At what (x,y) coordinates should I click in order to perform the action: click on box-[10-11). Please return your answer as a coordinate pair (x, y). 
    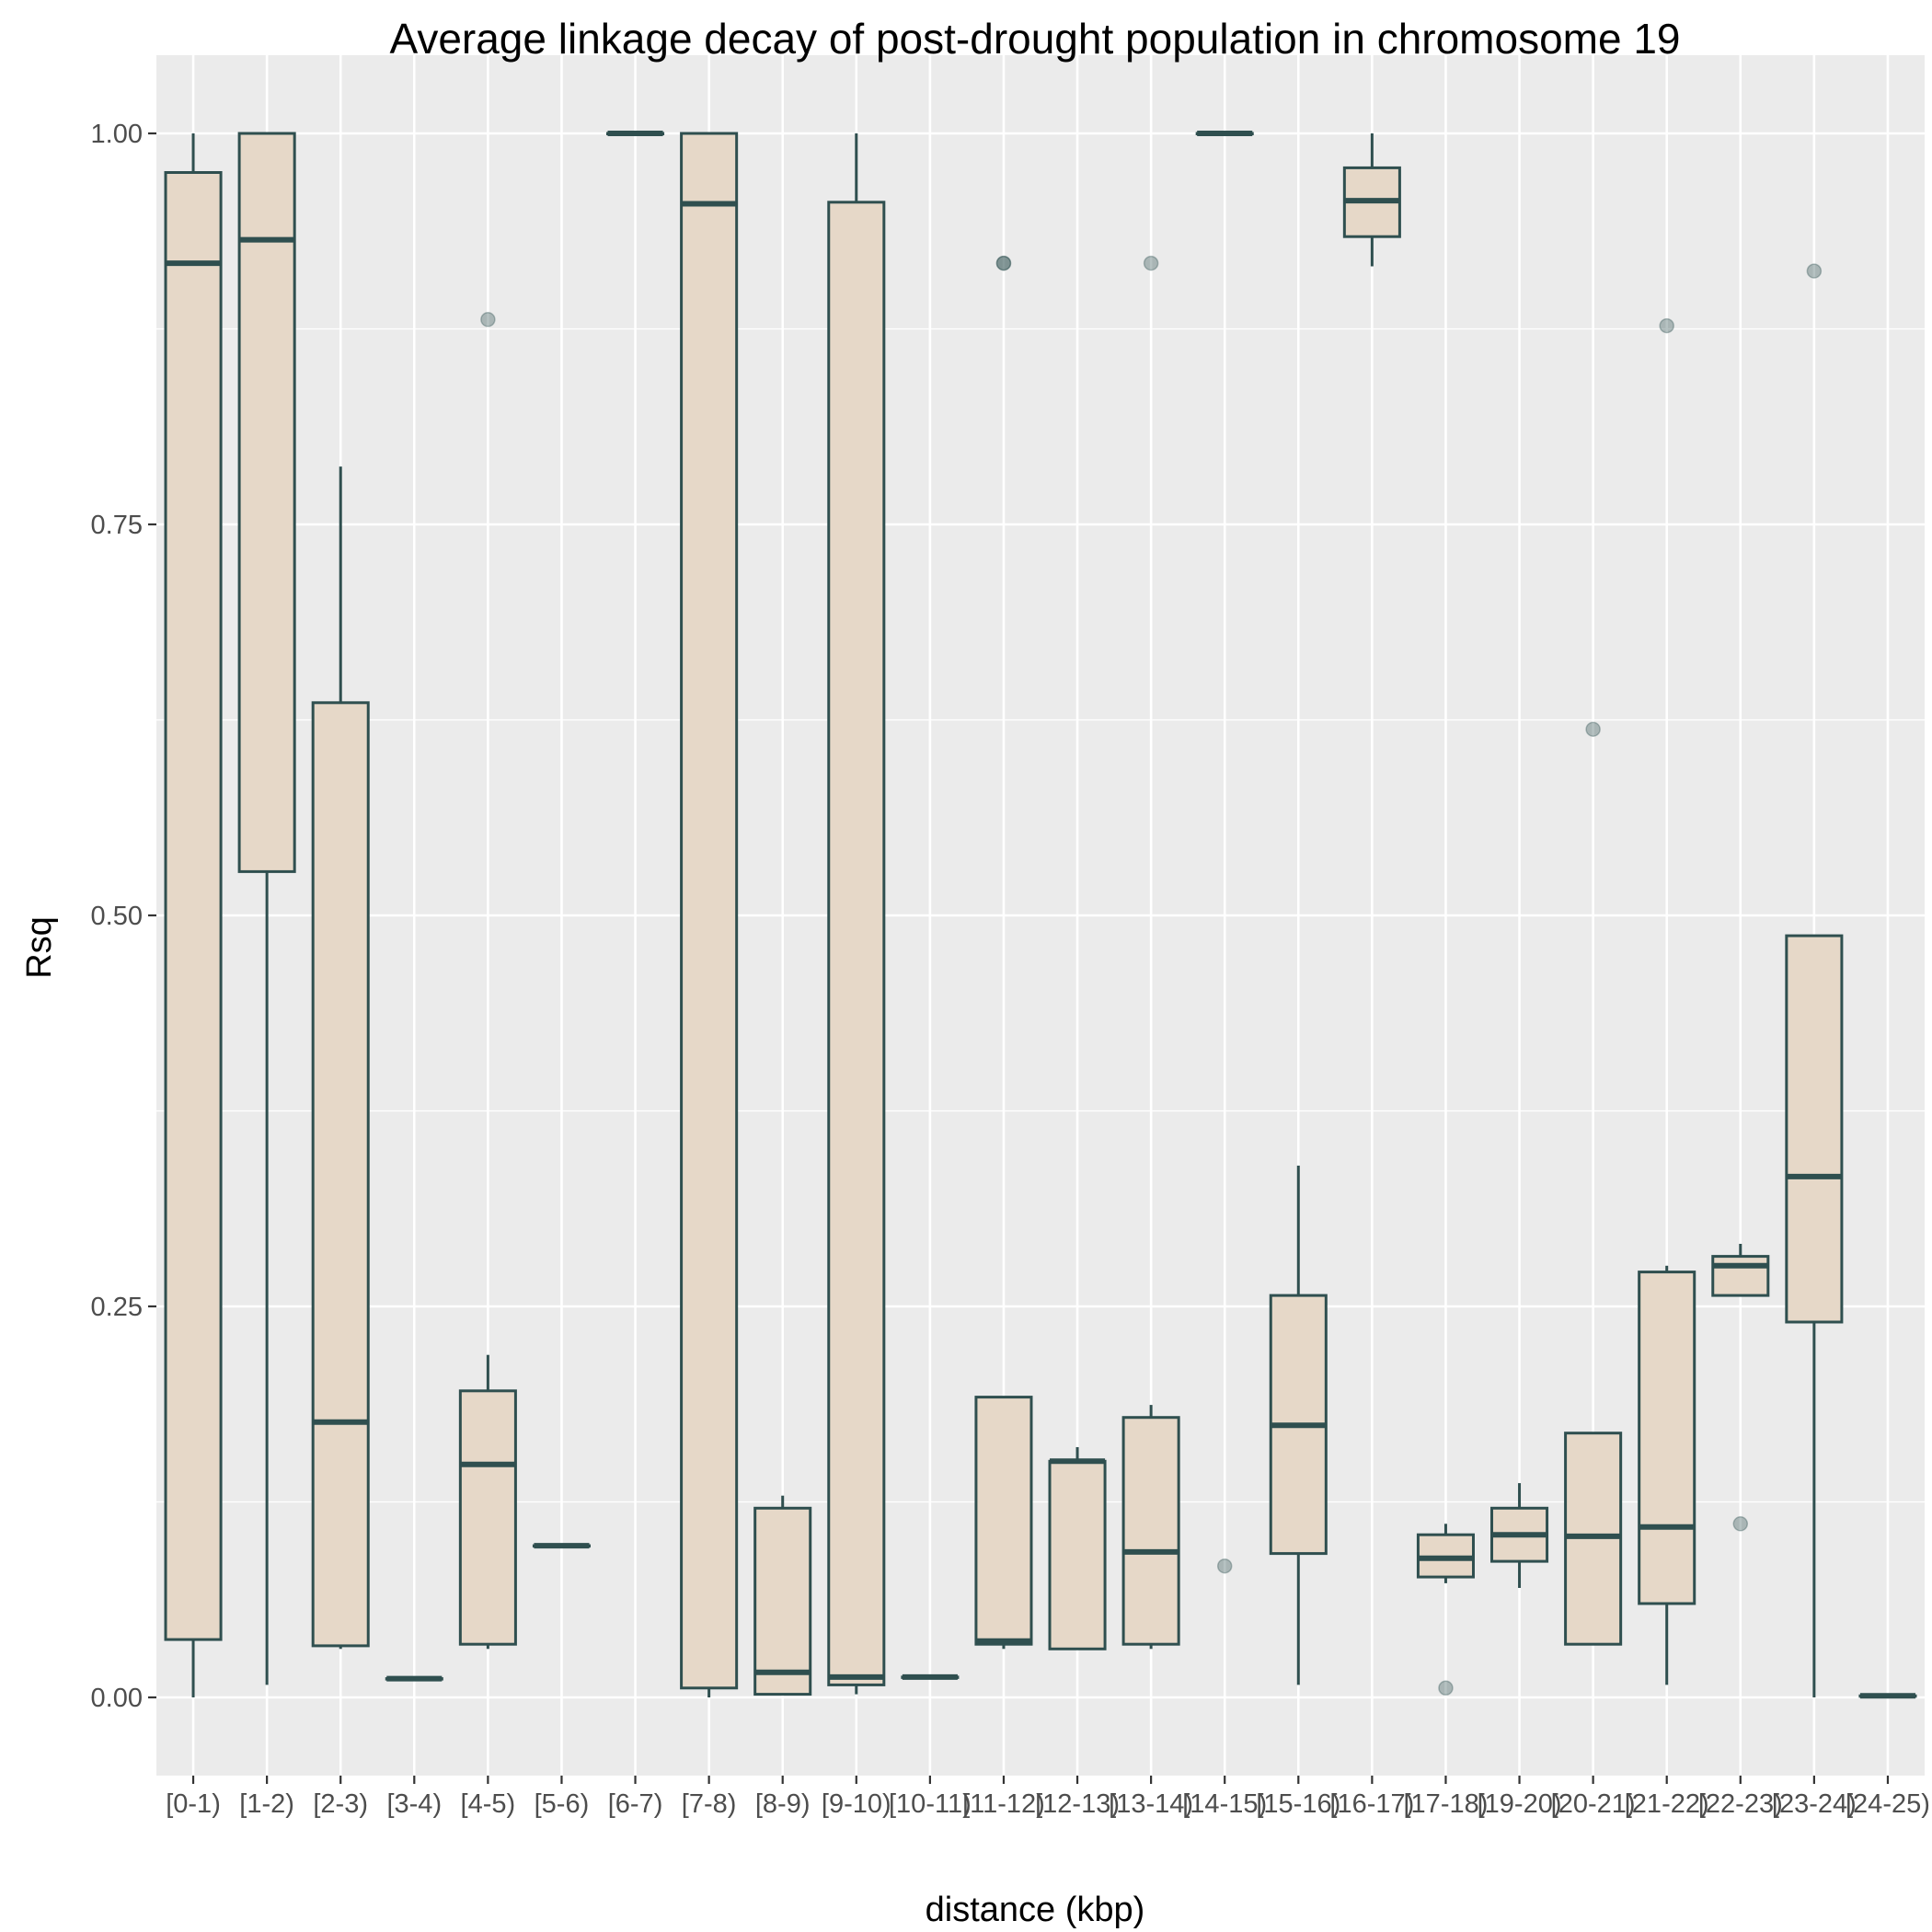
    Looking at the image, I should click on (930, 1676).